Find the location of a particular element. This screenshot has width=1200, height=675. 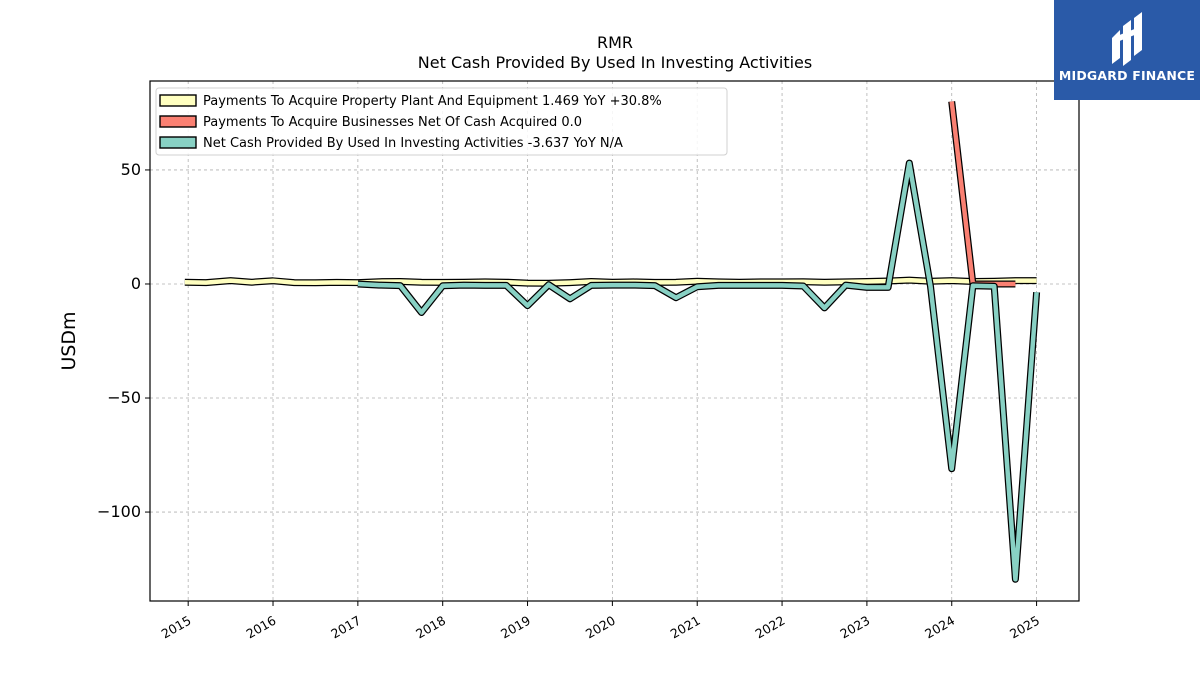

x-tick-label: 2024 is located at coordinates (939, 627).